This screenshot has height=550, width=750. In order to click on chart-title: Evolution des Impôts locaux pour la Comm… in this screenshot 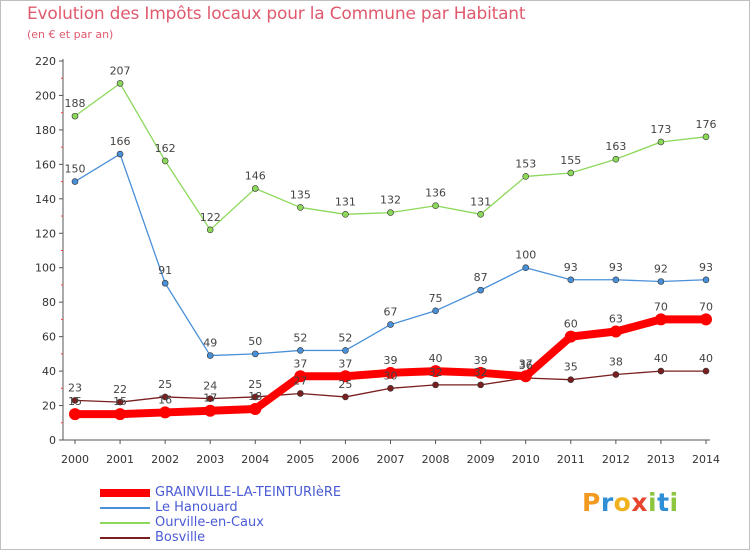, I will do `click(276, 14)`.